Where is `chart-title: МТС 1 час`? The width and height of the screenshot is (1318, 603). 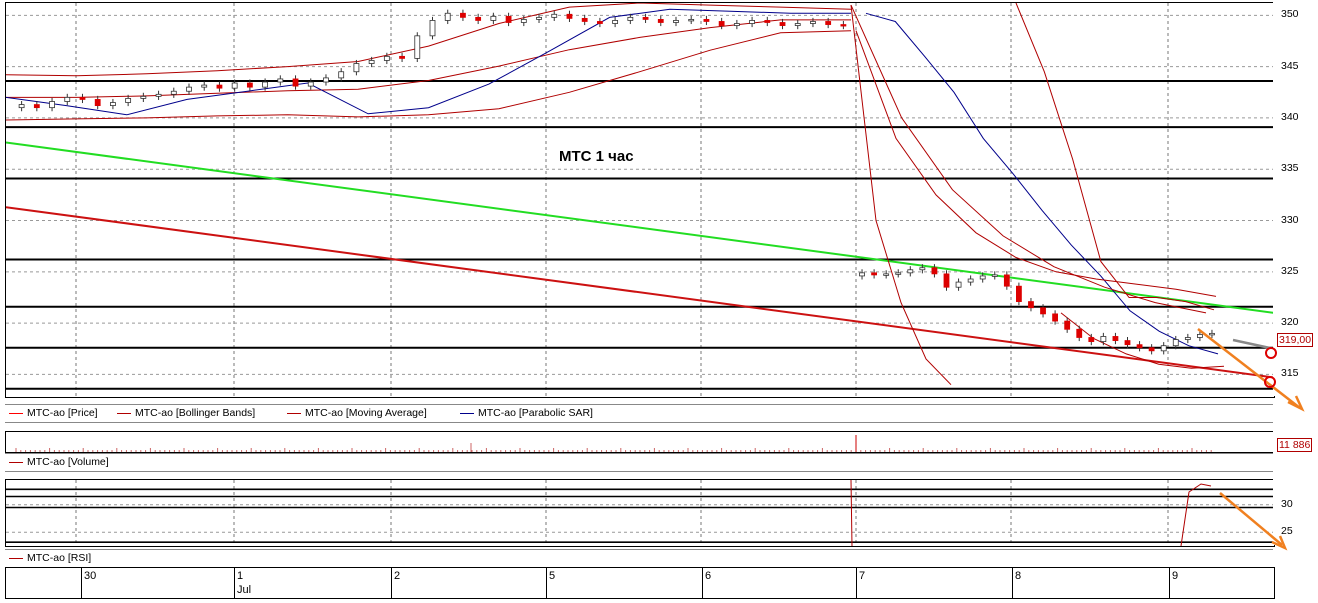
chart-title: МТС 1 час is located at coordinates (596, 156).